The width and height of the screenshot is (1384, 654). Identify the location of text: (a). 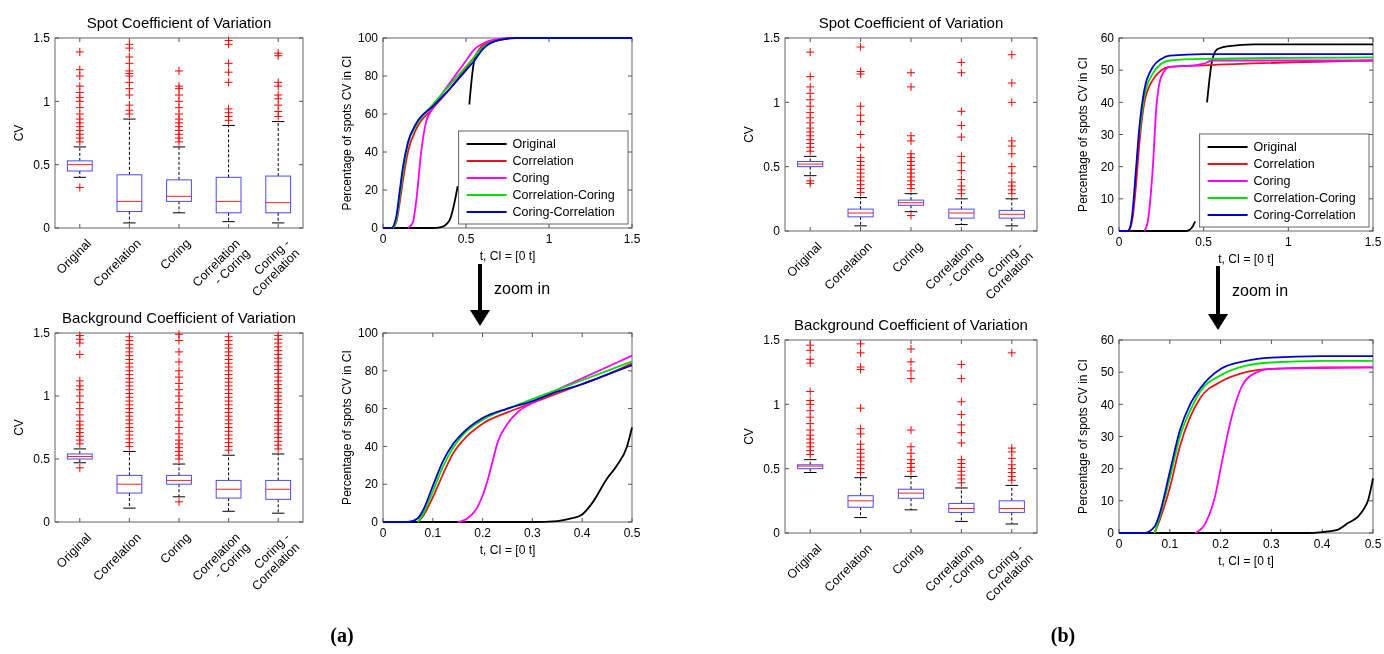
(342, 635).